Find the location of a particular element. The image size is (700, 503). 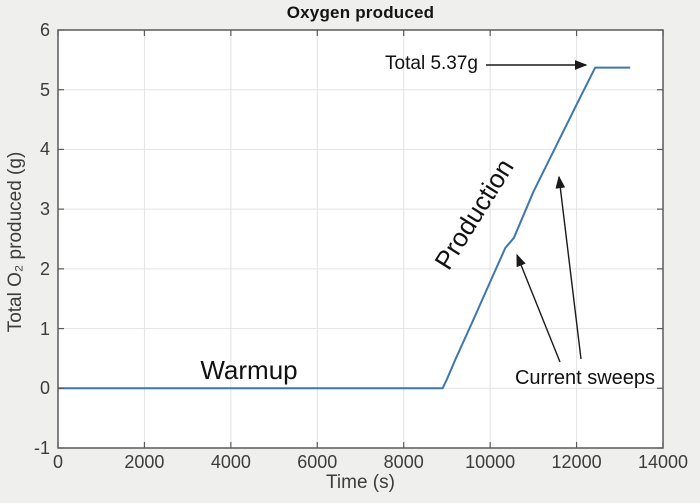

y-tick-label: 6 is located at coordinates (44, 30).